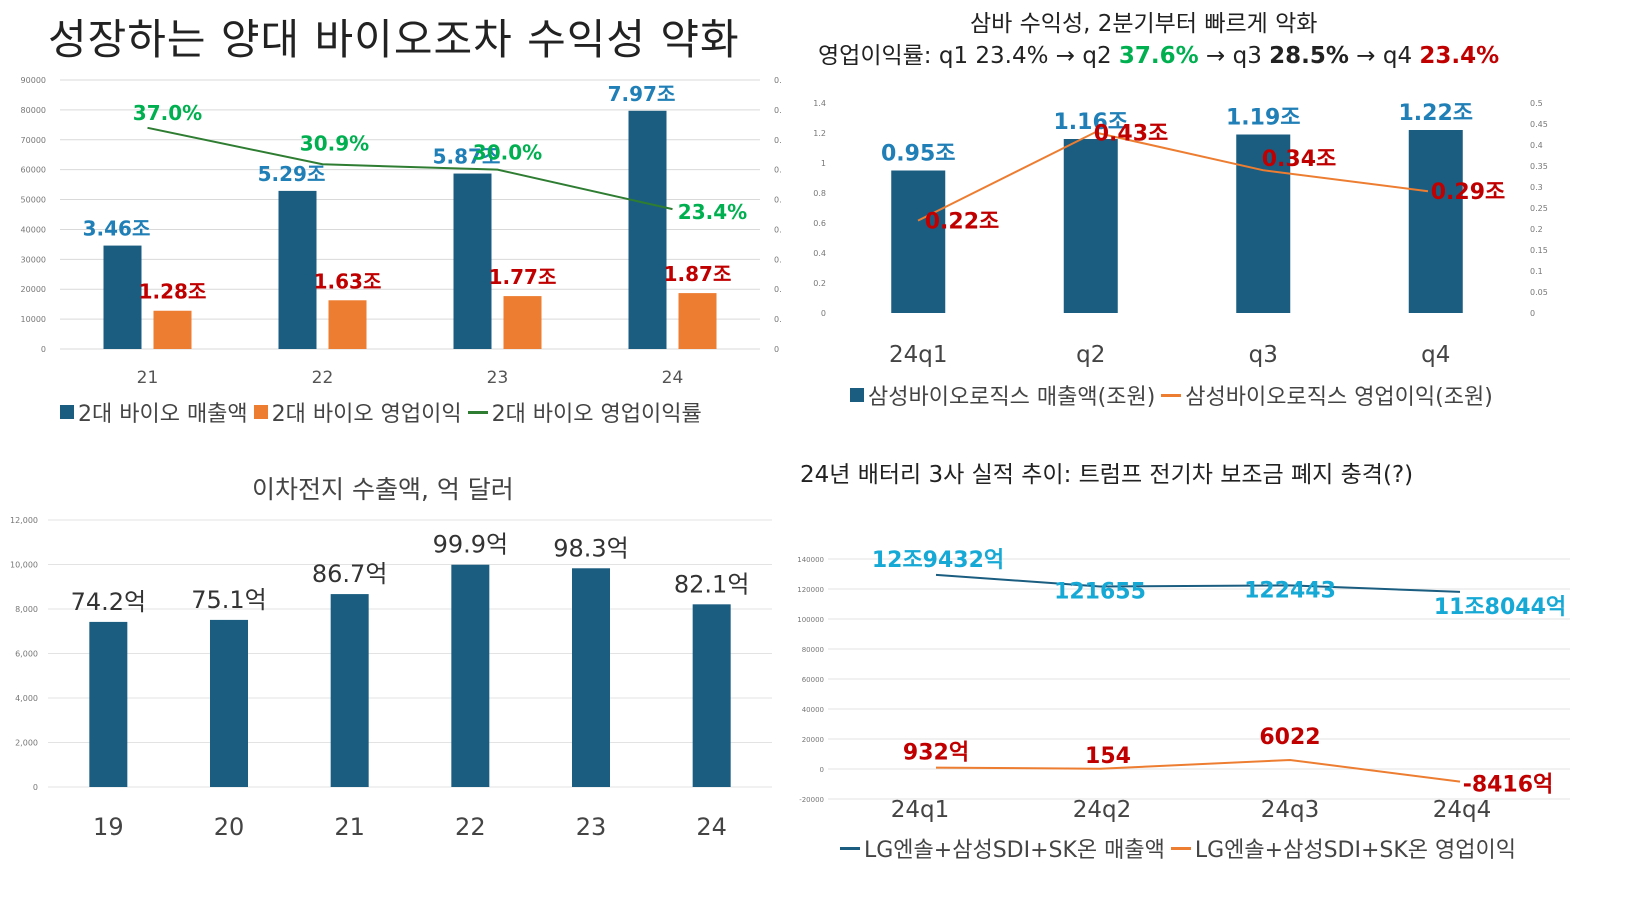 The image size is (1626, 904). What do you see at coordinates (819, 253) in the screenshot?
I see `y-tick-label: 0.4` at bounding box center [819, 253].